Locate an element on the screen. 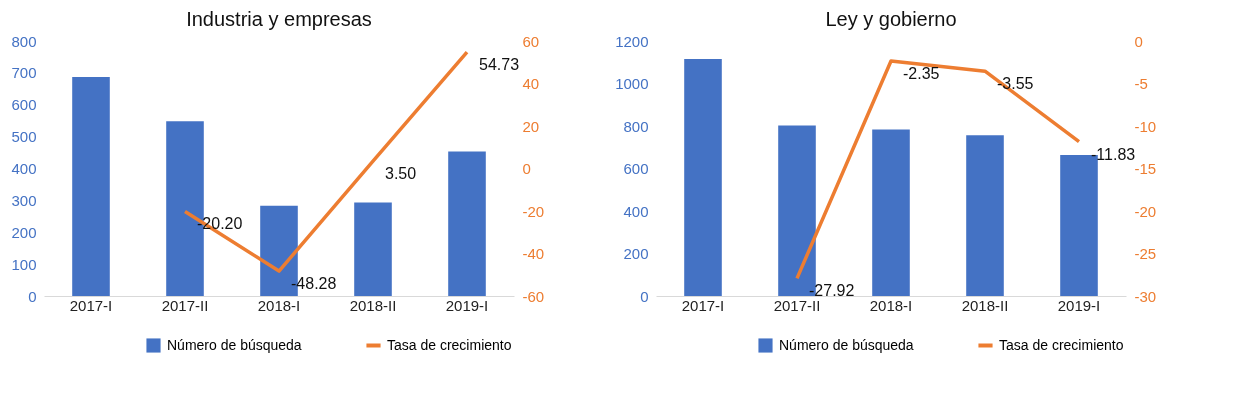 The width and height of the screenshot is (1248, 403). y-tick-label: 500 is located at coordinates (24, 137).